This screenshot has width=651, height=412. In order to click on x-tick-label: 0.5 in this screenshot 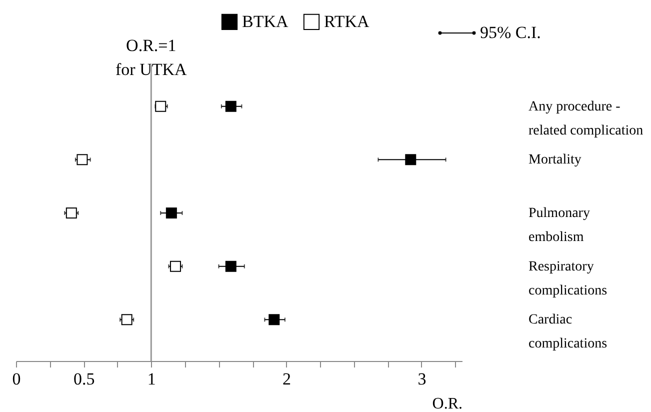, I will do `click(84, 379)`.